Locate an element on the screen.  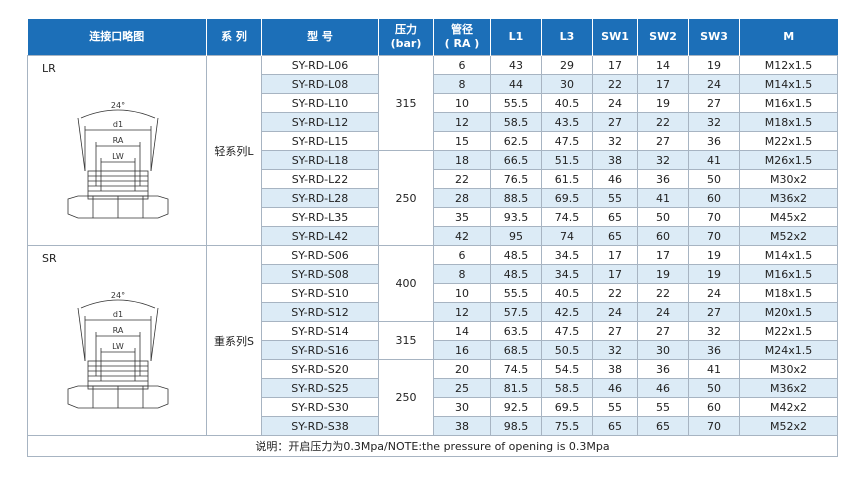
sw1-cell: 32 is located at coordinates (615, 350).